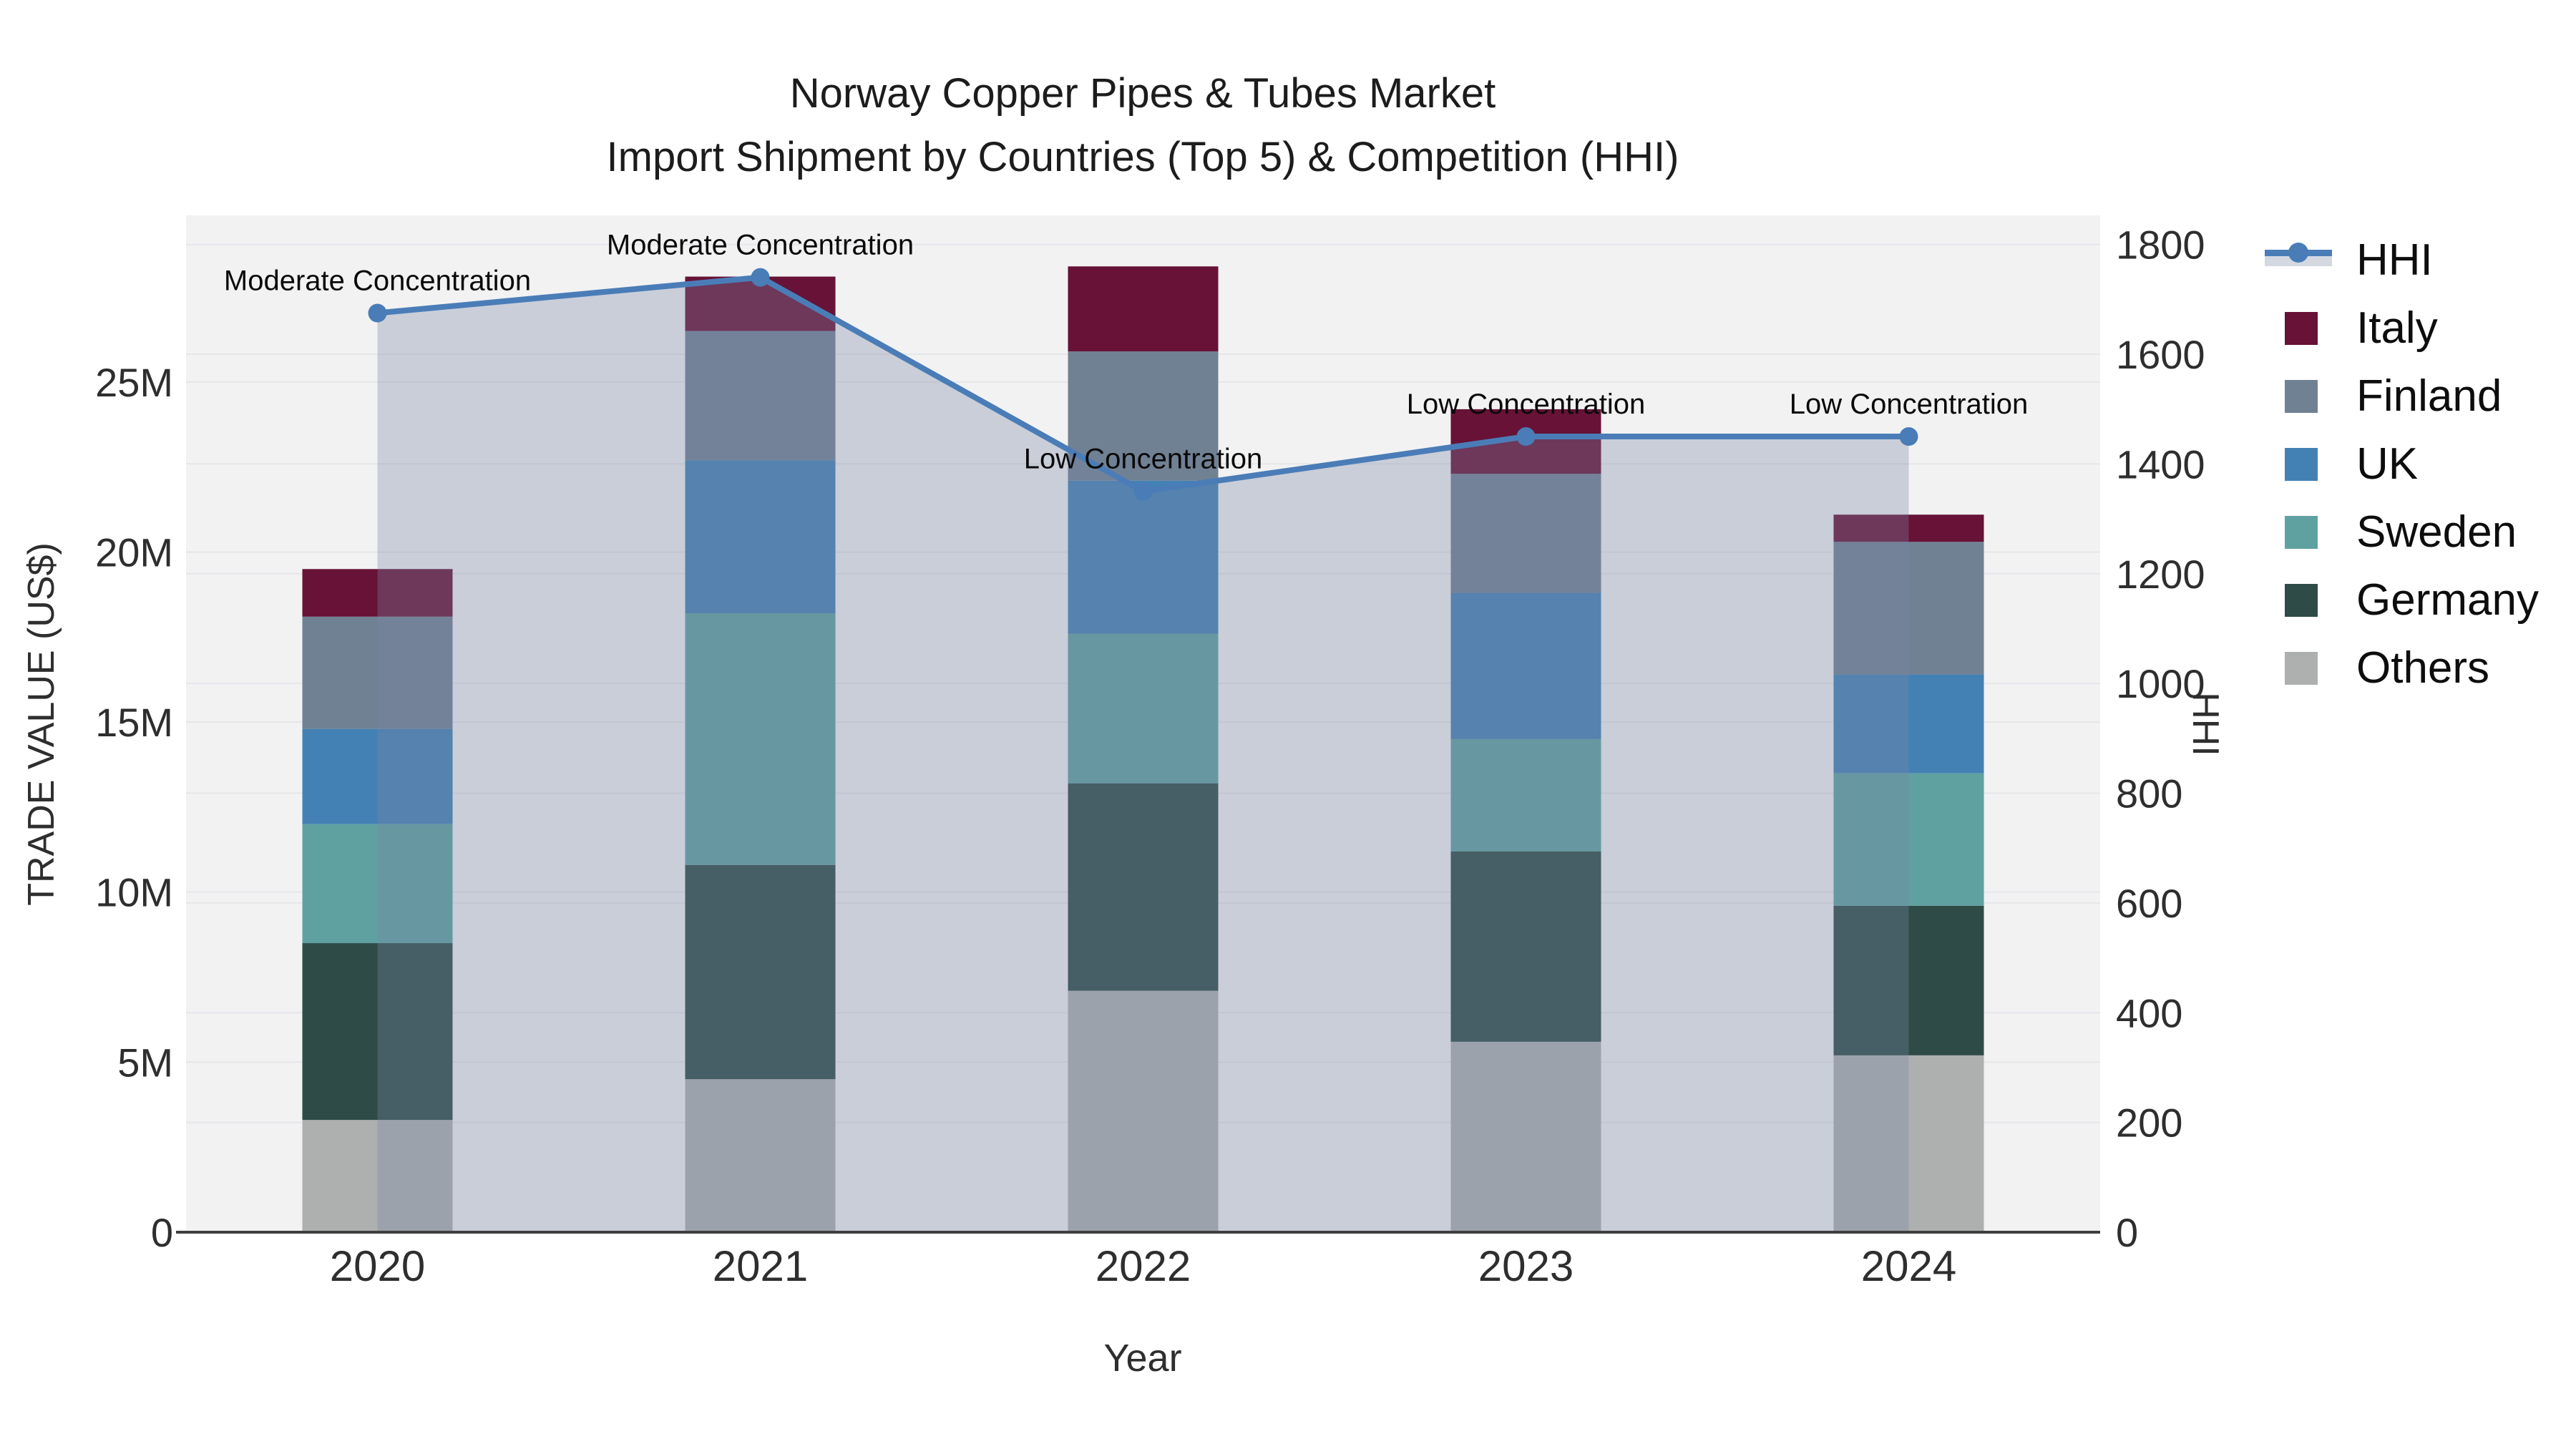 The height and width of the screenshot is (1449, 2576). What do you see at coordinates (1143, 1266) in the screenshot?
I see `x-tick-label: 2022` at bounding box center [1143, 1266].